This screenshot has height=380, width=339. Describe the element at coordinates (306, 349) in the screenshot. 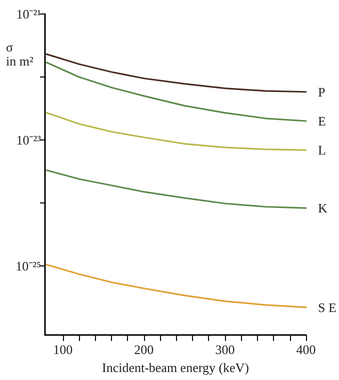

I see `x-tick-label: 400` at that location.